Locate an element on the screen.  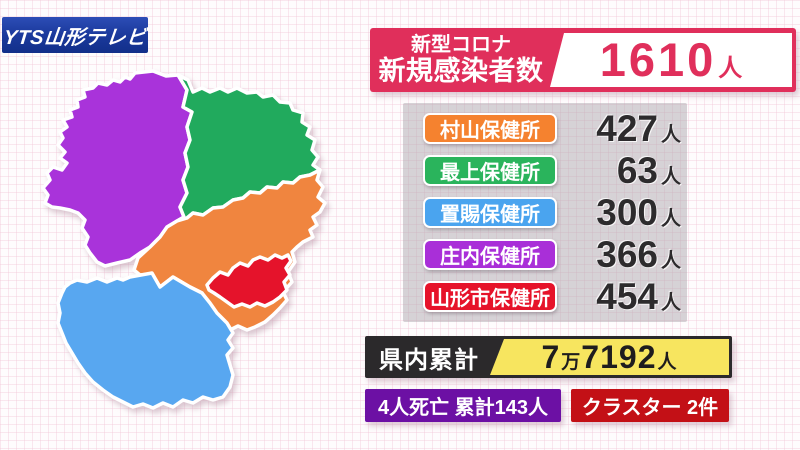
station-logo: YTS山形テレビ is located at coordinates (75, 35).